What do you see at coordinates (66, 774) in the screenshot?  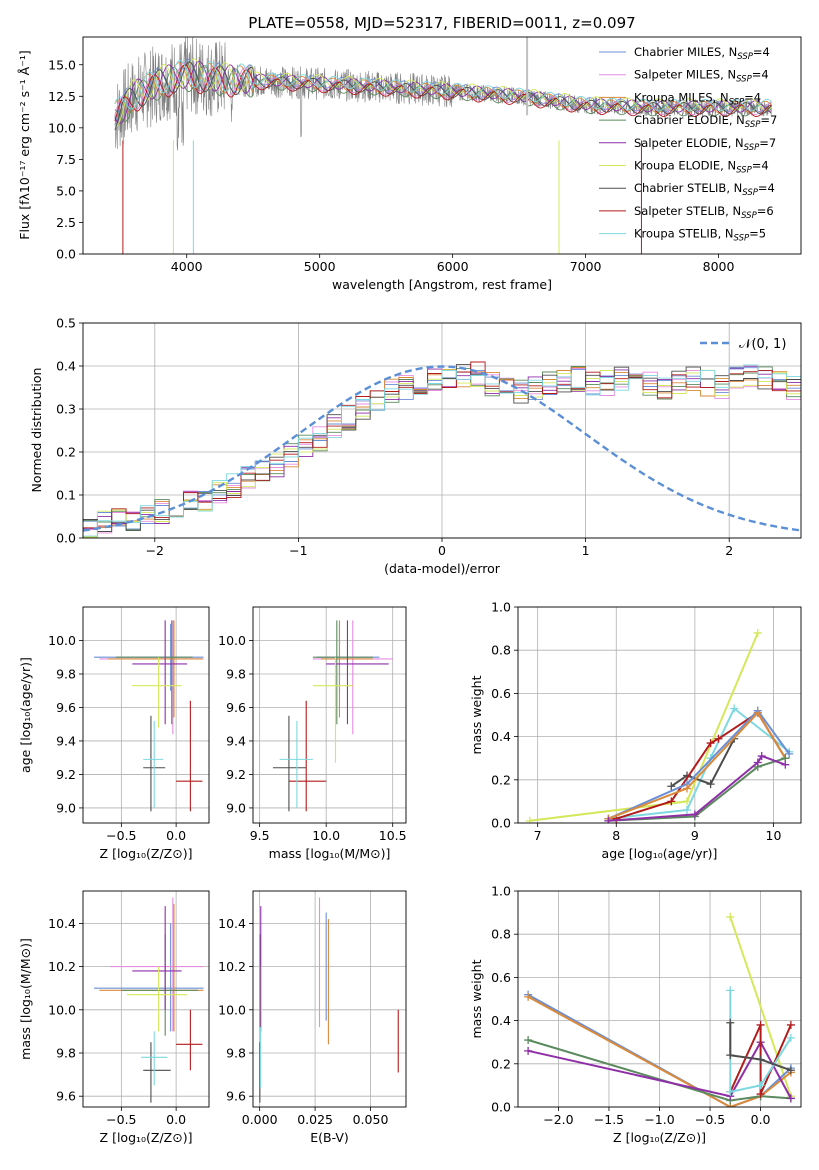 I see `y-tick-label: 9.2` at bounding box center [66, 774].